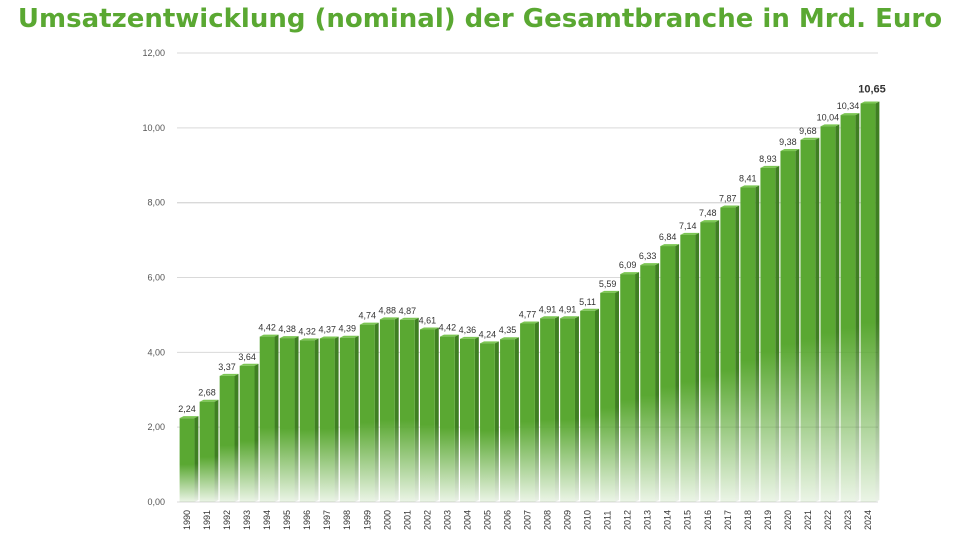  Describe the element at coordinates (187, 520) in the screenshot. I see `x-tick-label: 1990` at that location.